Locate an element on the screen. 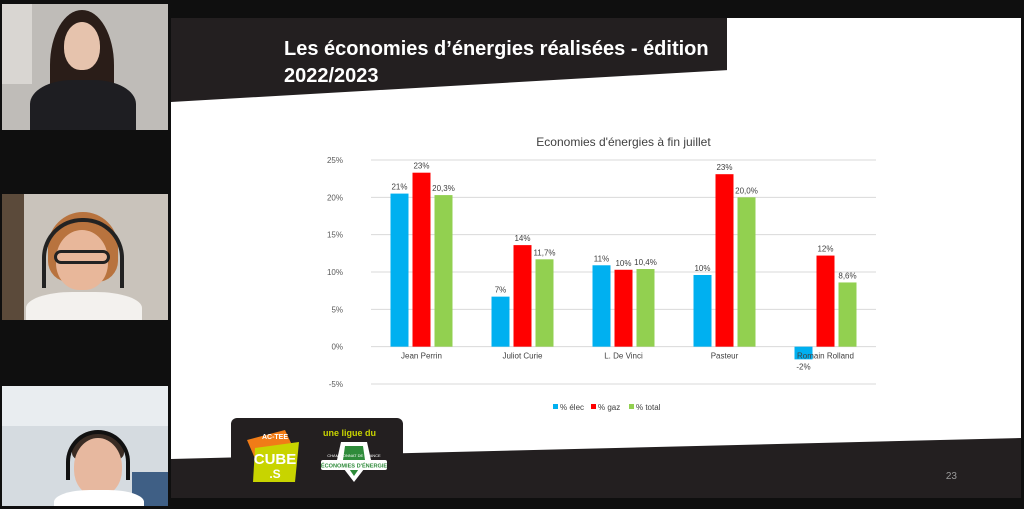 This screenshot has height=509, width=1024. legend-entry: % élec is located at coordinates (572, 407).